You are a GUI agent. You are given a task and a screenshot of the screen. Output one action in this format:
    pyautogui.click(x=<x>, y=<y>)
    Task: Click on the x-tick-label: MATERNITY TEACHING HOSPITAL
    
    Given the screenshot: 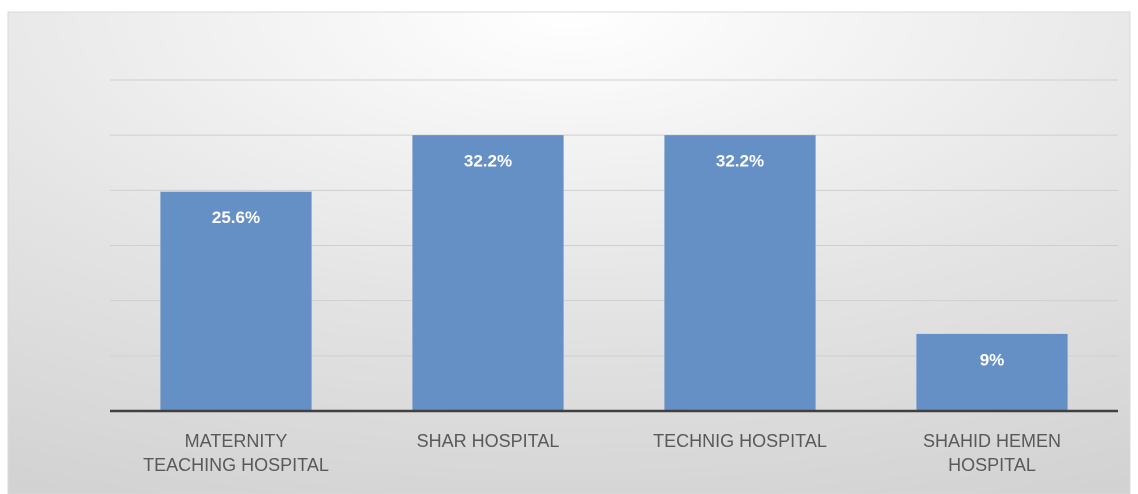 What is the action you would take?
    pyautogui.click(x=236, y=453)
    